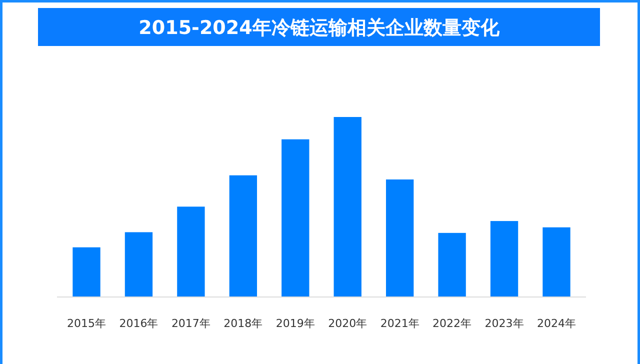  Describe the element at coordinates (452, 323) in the screenshot. I see `x-tick-label: 2022年` at that location.